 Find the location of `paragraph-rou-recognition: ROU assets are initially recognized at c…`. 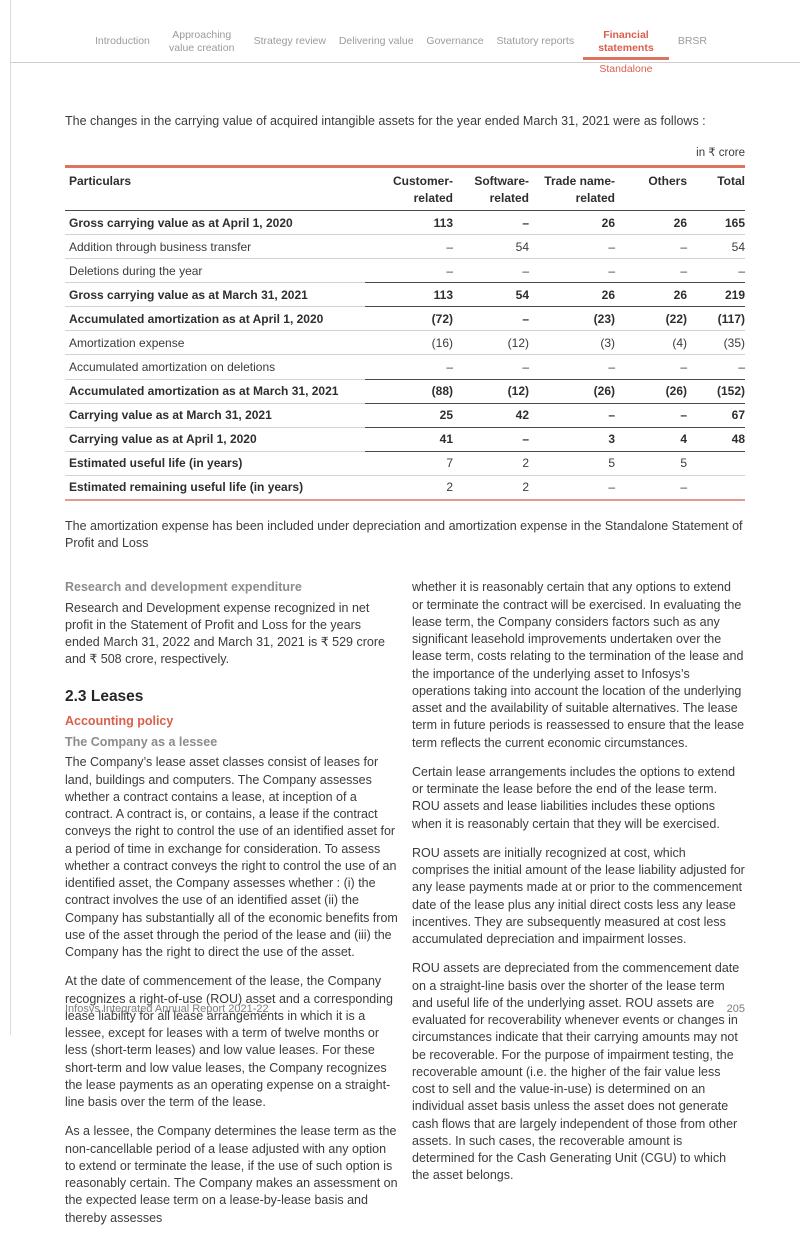

paragraph-rou-recognition: ROU assets are initially recognized at c… is located at coordinates (578, 896).